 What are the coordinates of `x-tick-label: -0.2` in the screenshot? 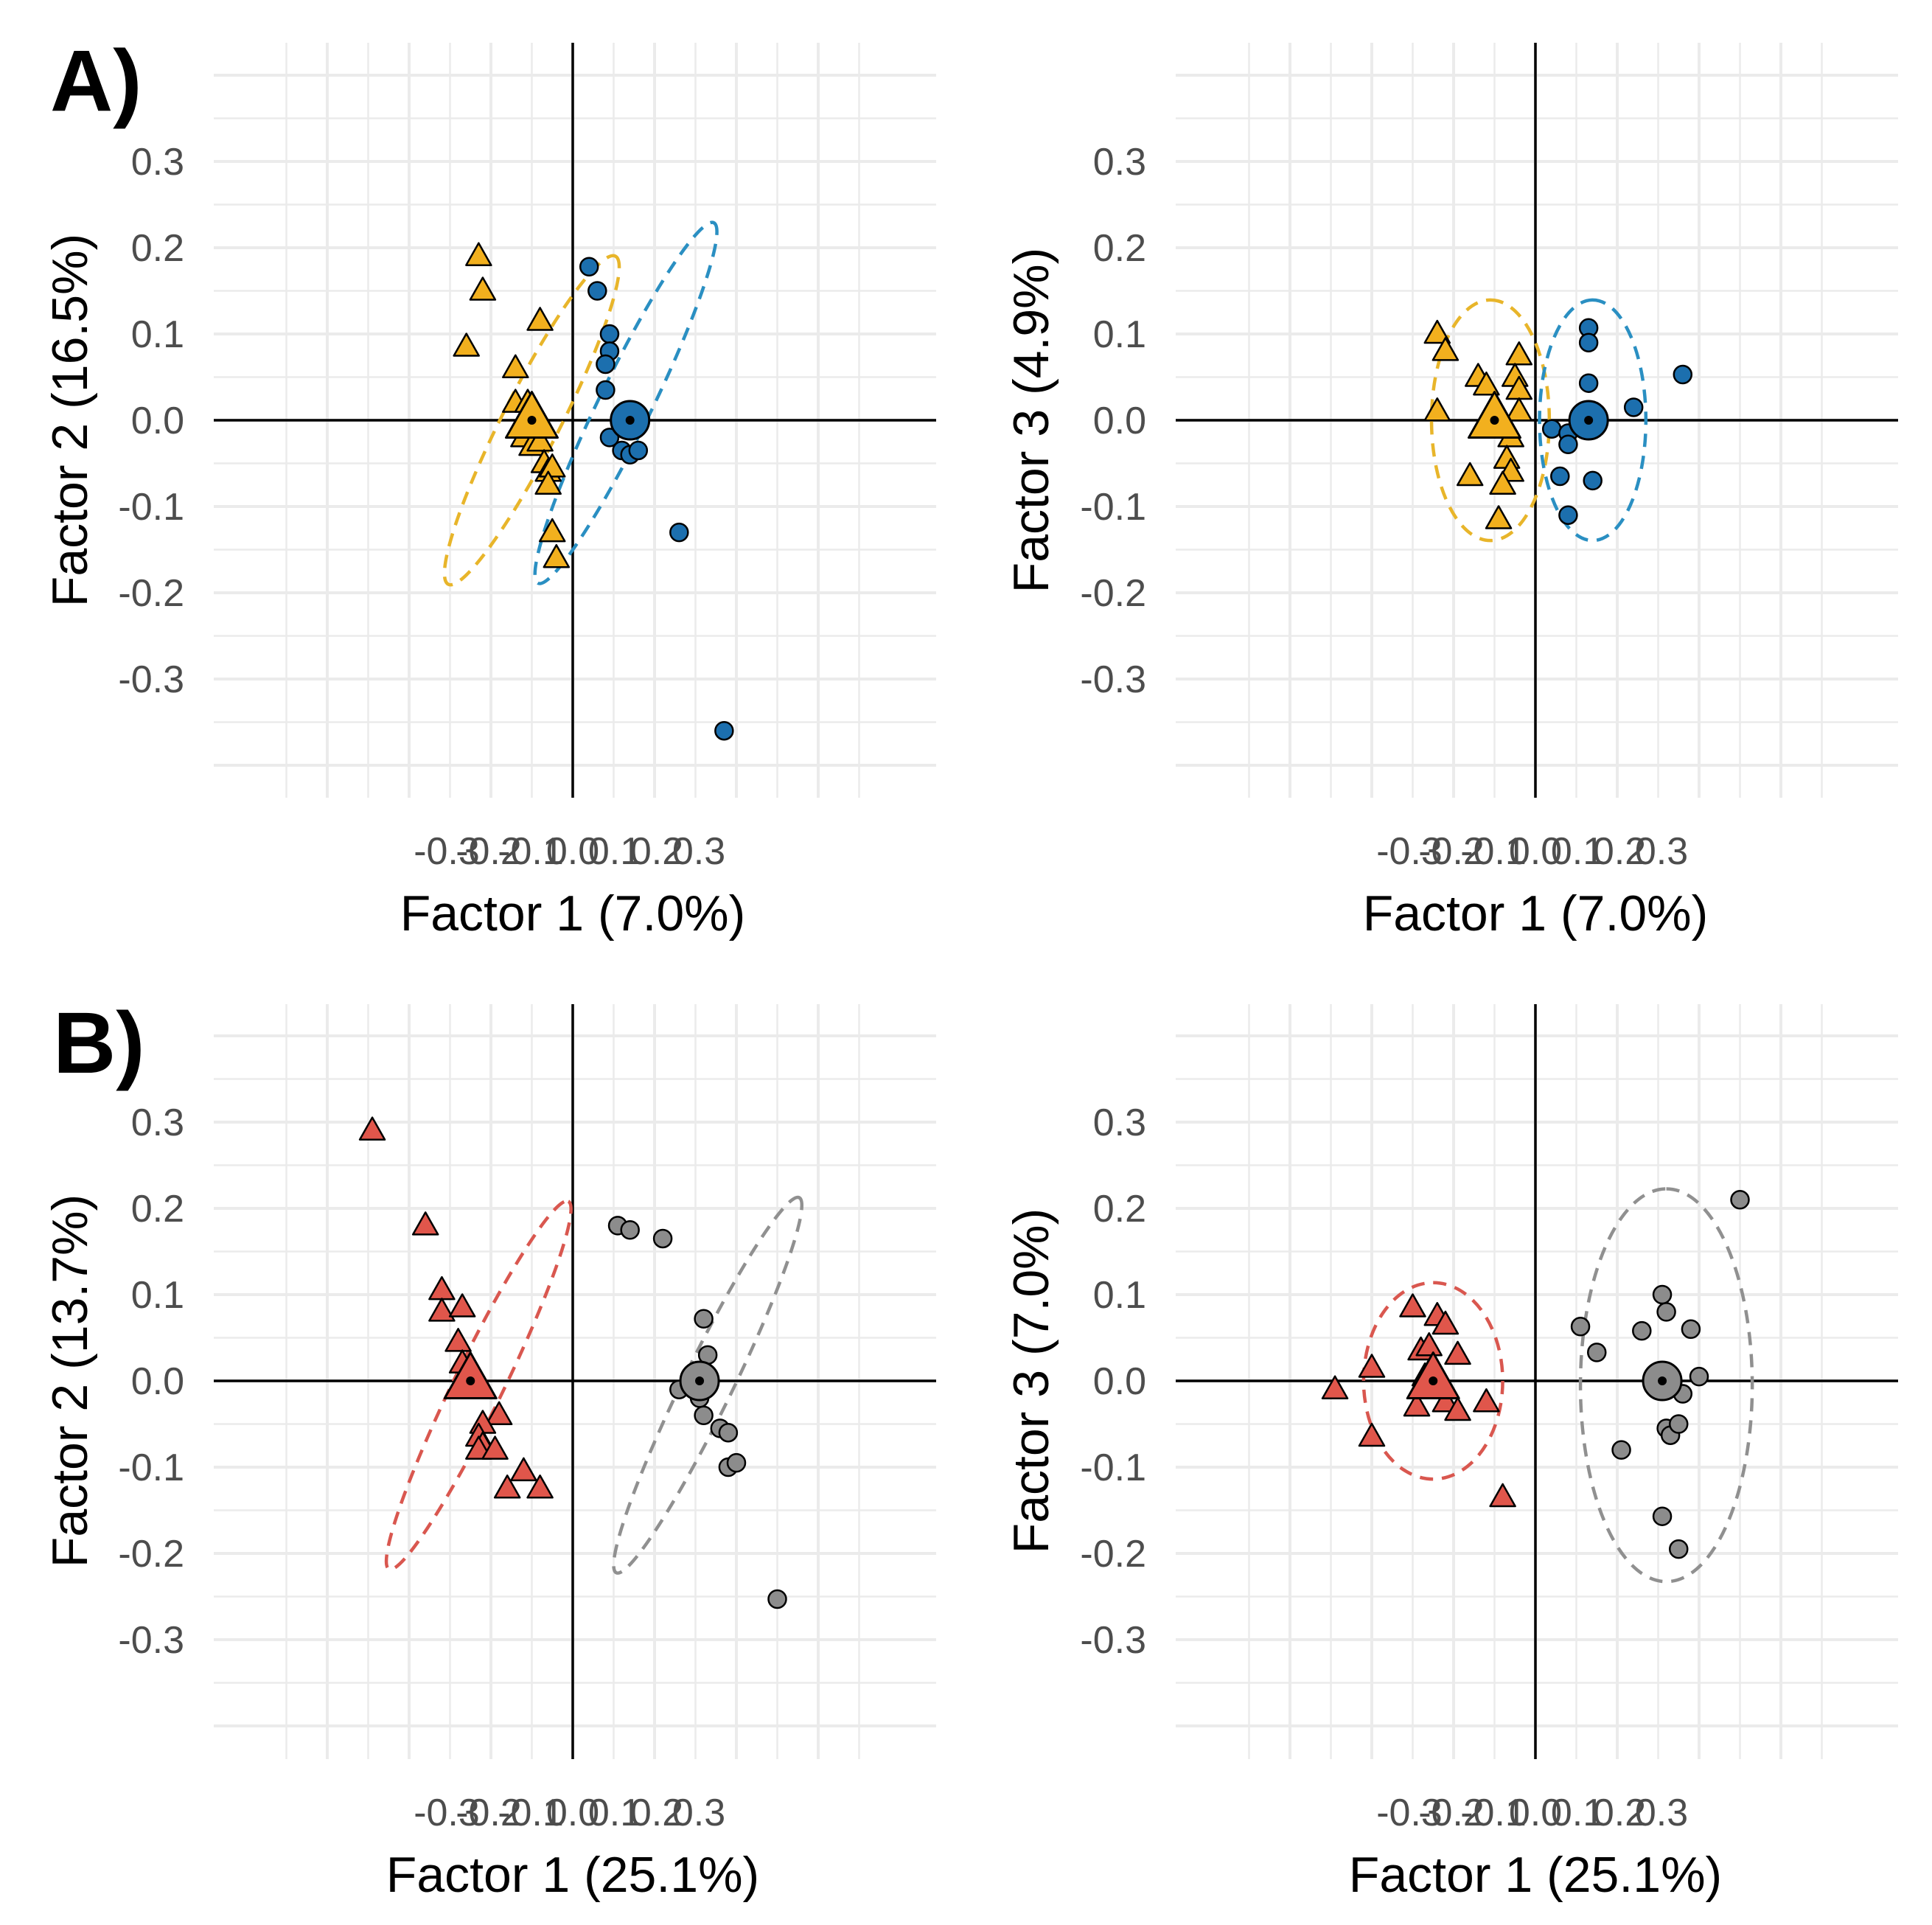 It's located at (489, 852).